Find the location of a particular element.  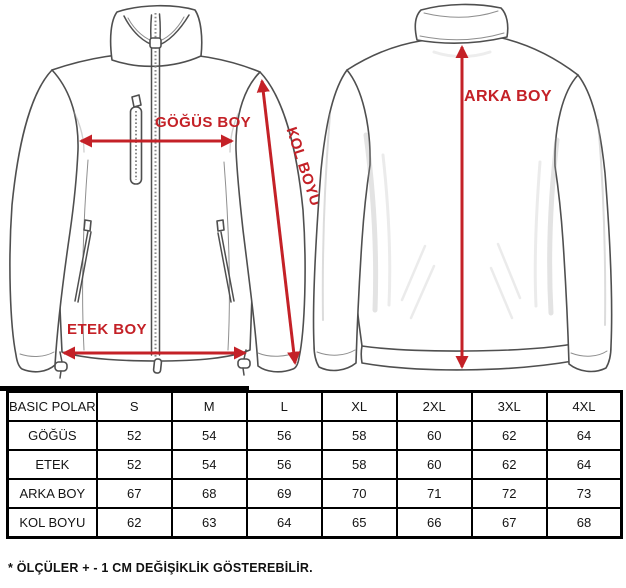

table-top-bar is located at coordinates (124, 388).